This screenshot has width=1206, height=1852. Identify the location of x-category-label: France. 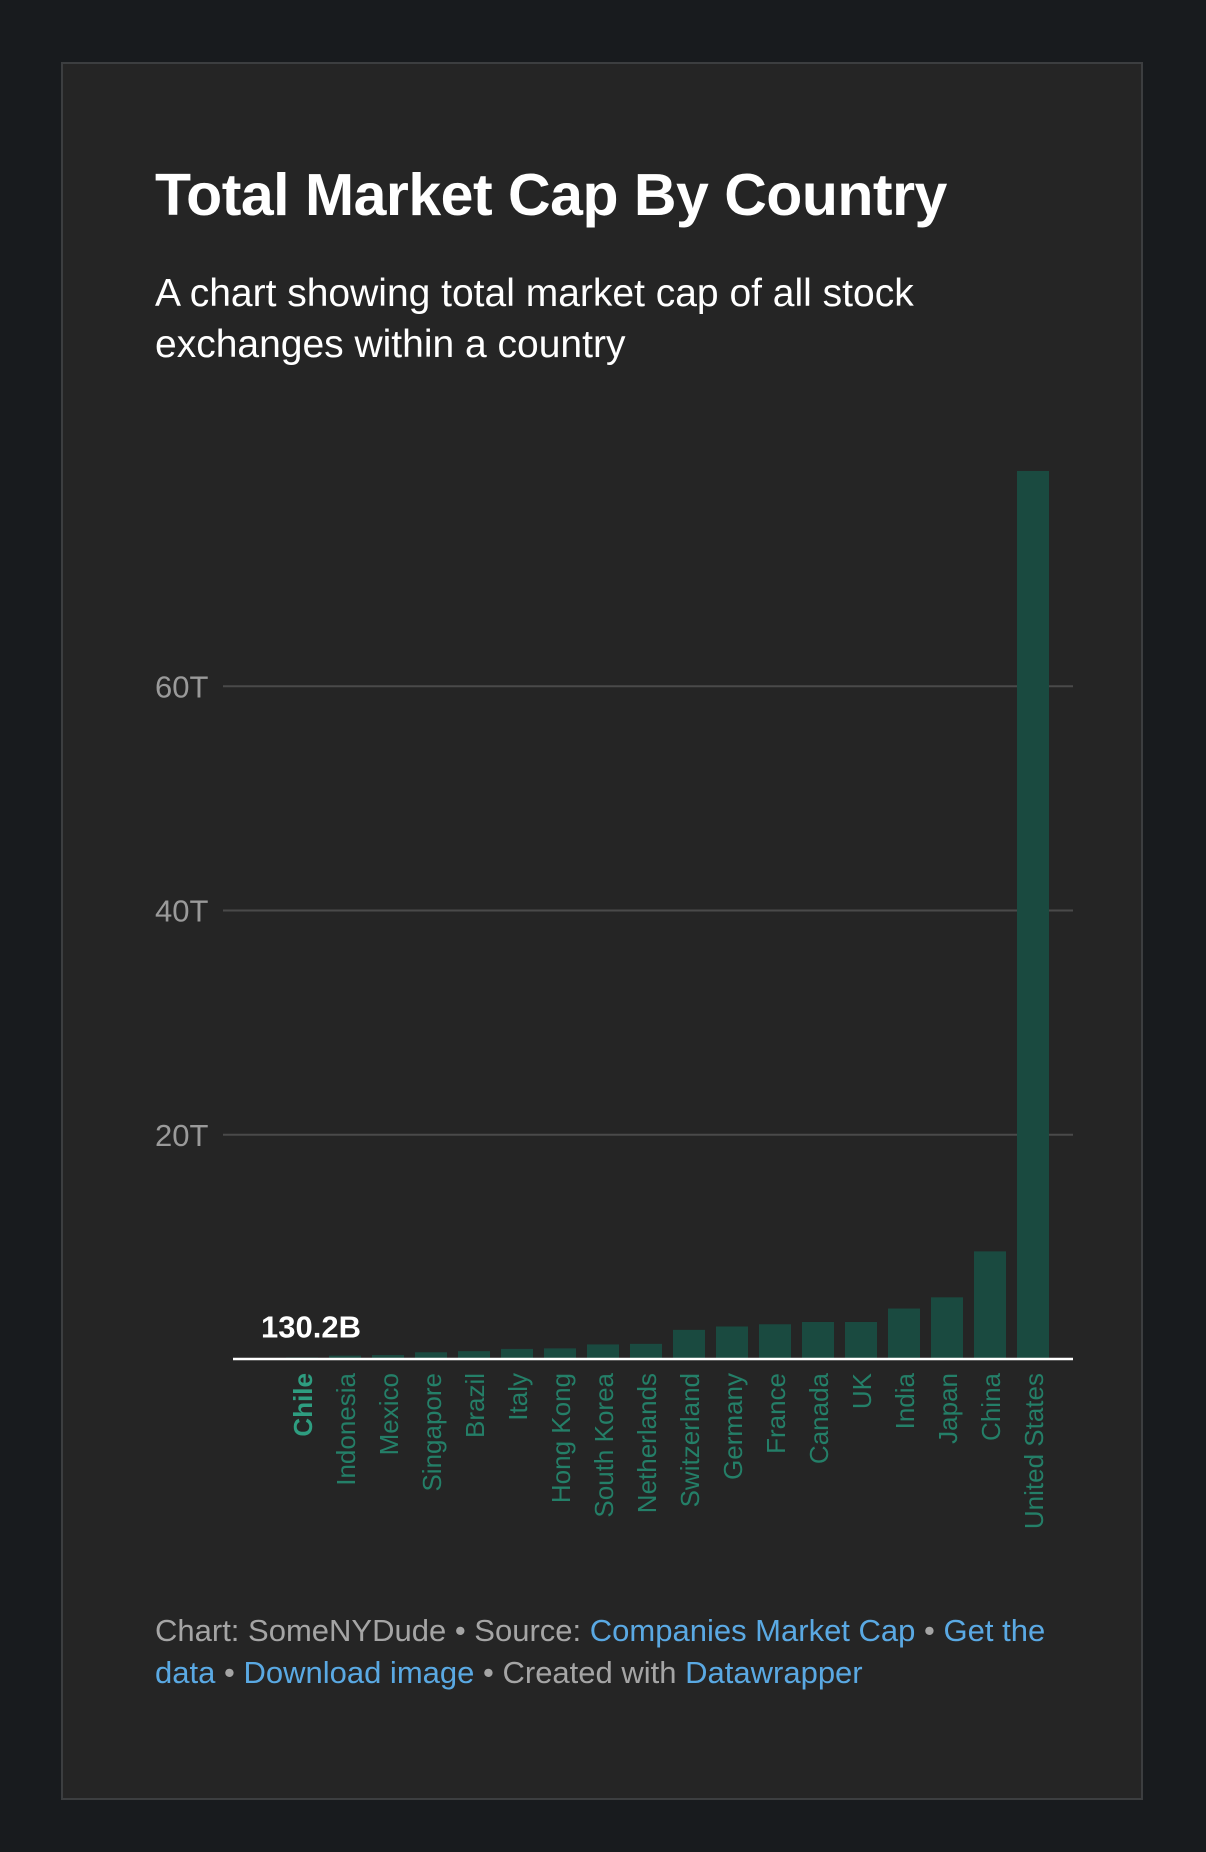
(776, 1413).